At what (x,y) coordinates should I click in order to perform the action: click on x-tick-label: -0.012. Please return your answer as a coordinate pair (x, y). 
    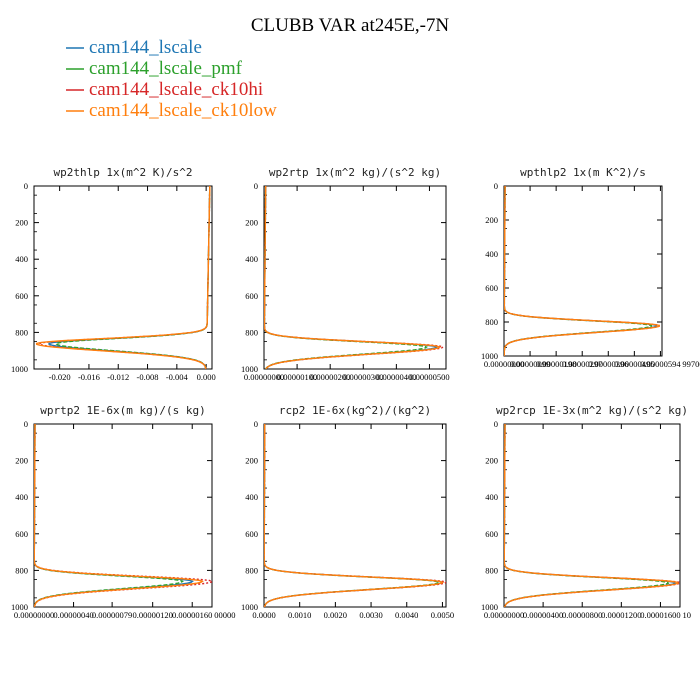
    Looking at the image, I should click on (118, 377).